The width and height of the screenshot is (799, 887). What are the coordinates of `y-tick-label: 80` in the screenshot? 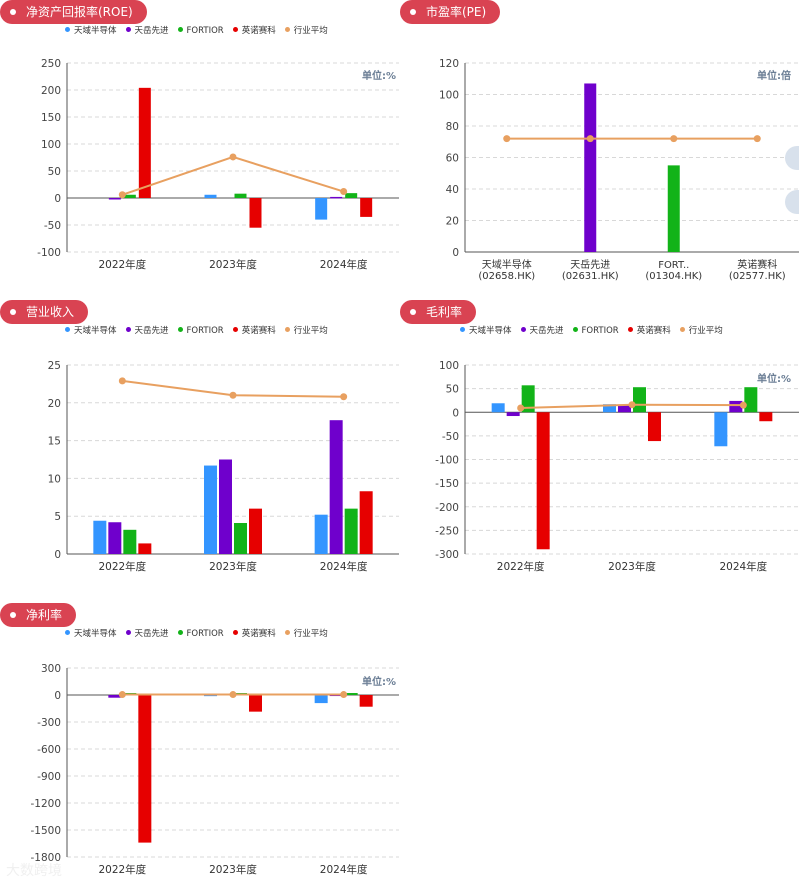 It's located at (452, 127).